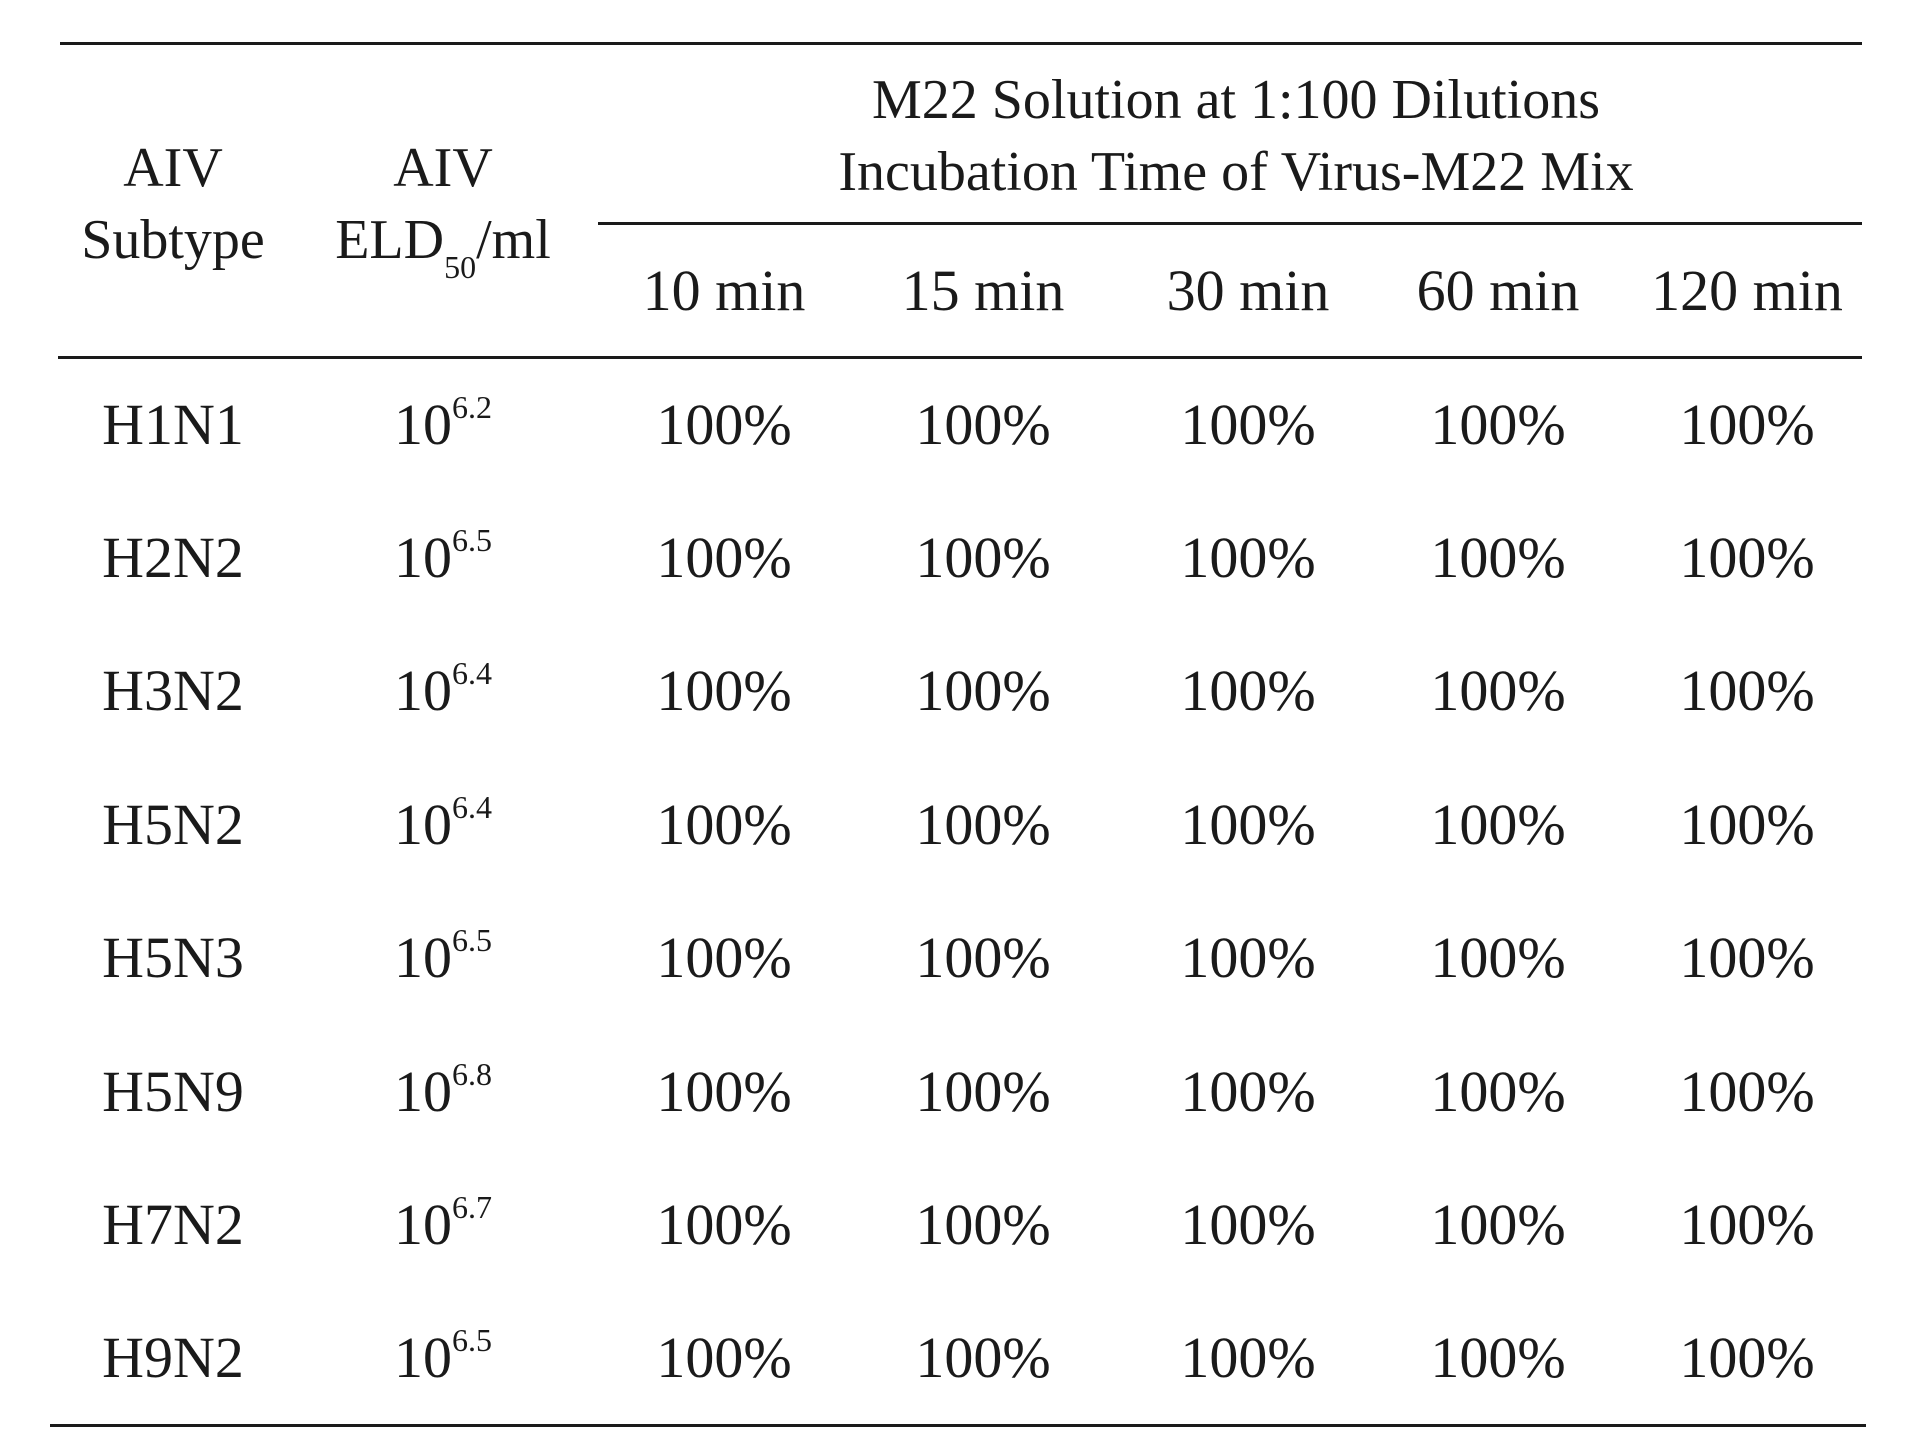 This screenshot has height=1454, width=1917. What do you see at coordinates (472, 1073) in the screenshot?
I see `eld-exponent: 6.8` at bounding box center [472, 1073].